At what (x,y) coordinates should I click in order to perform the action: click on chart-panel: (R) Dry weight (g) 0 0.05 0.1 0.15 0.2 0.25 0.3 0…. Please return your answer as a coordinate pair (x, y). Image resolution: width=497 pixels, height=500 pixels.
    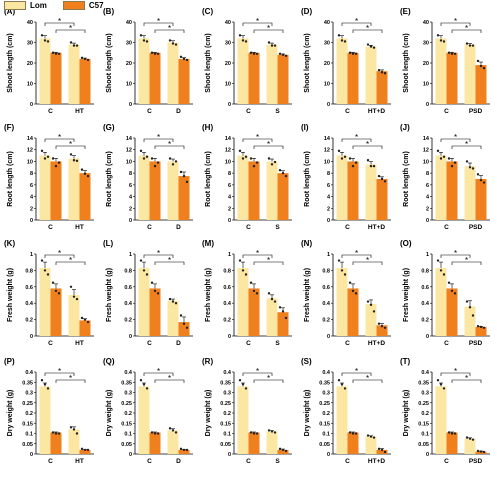
    Looking at the image, I should click on (247, 411).